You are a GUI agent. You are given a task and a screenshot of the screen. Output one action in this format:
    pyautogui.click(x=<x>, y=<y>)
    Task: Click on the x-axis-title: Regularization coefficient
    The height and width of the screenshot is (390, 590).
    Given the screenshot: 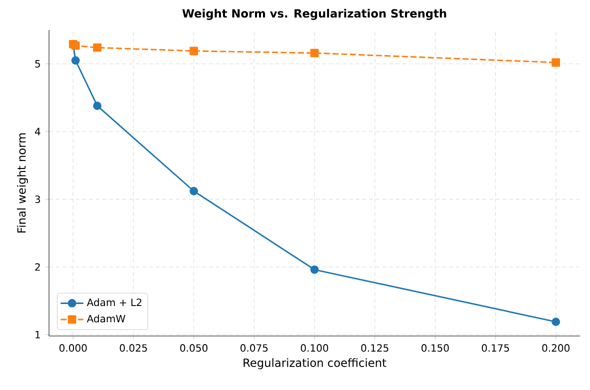 What is the action you would take?
    pyautogui.click(x=315, y=364)
    